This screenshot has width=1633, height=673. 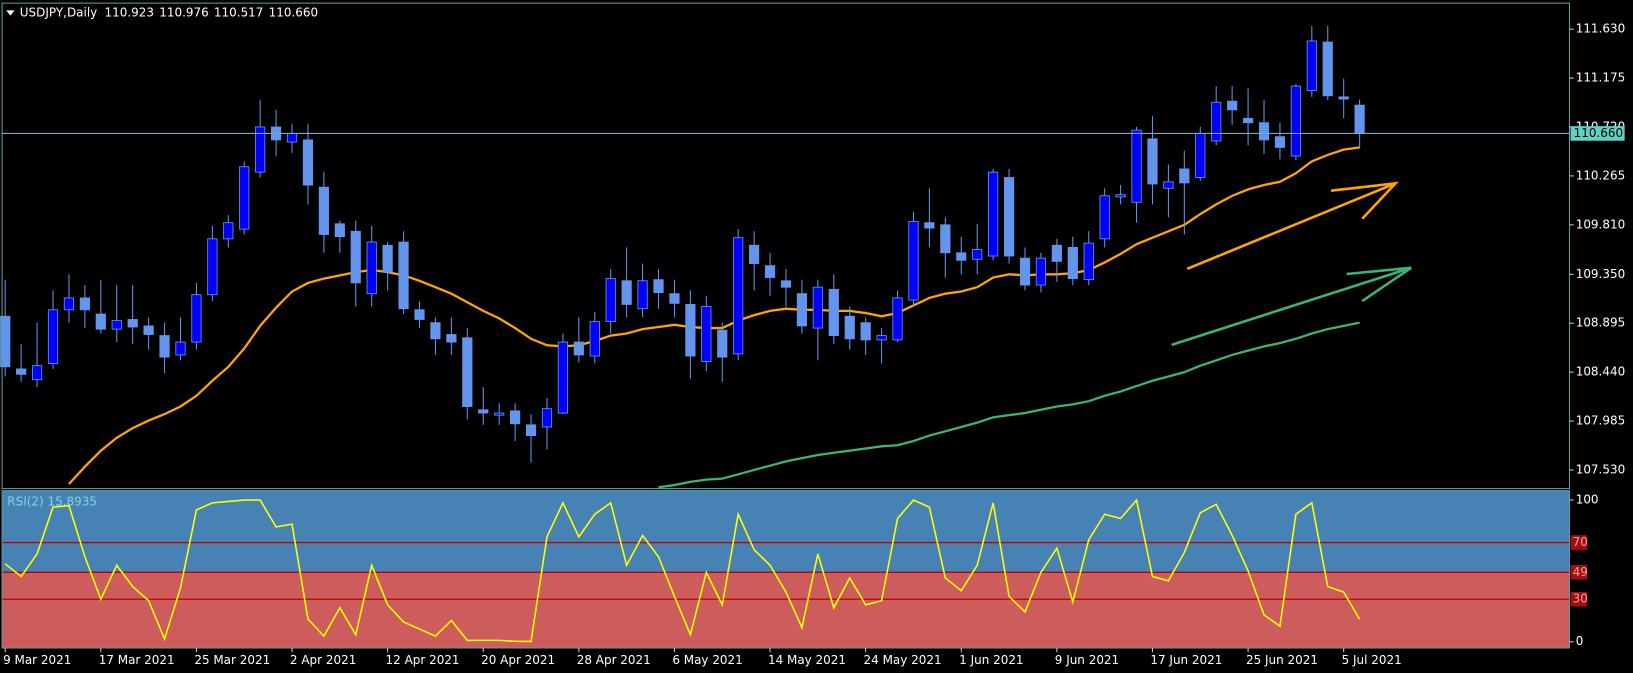 What do you see at coordinates (183, 12) in the screenshot?
I see `header-high: 110.976` at bounding box center [183, 12].